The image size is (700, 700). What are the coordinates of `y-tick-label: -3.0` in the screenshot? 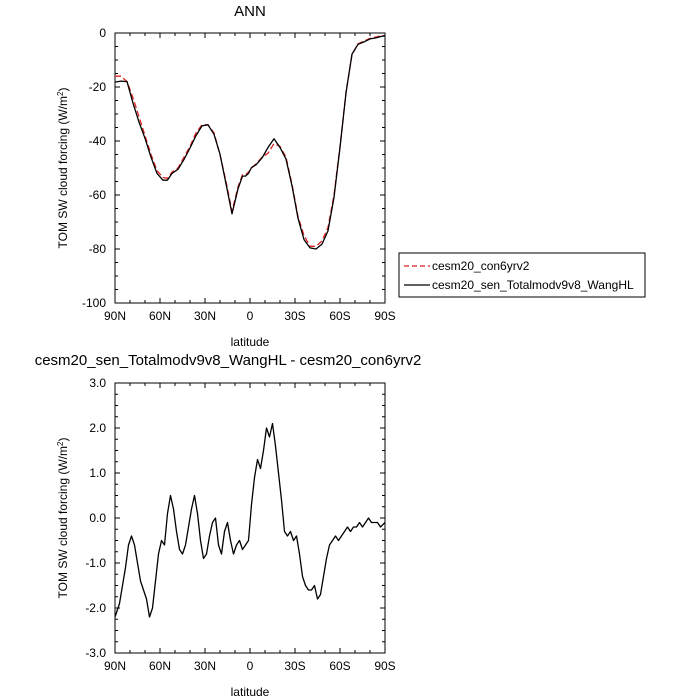 It's located at (95, 653).